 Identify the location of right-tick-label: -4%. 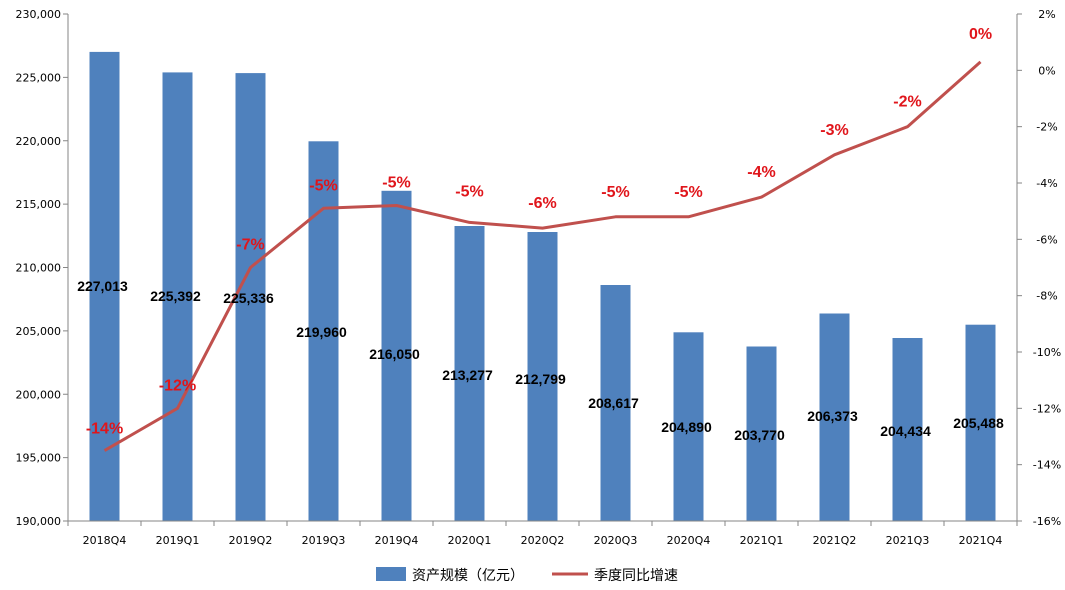
(1046, 183).